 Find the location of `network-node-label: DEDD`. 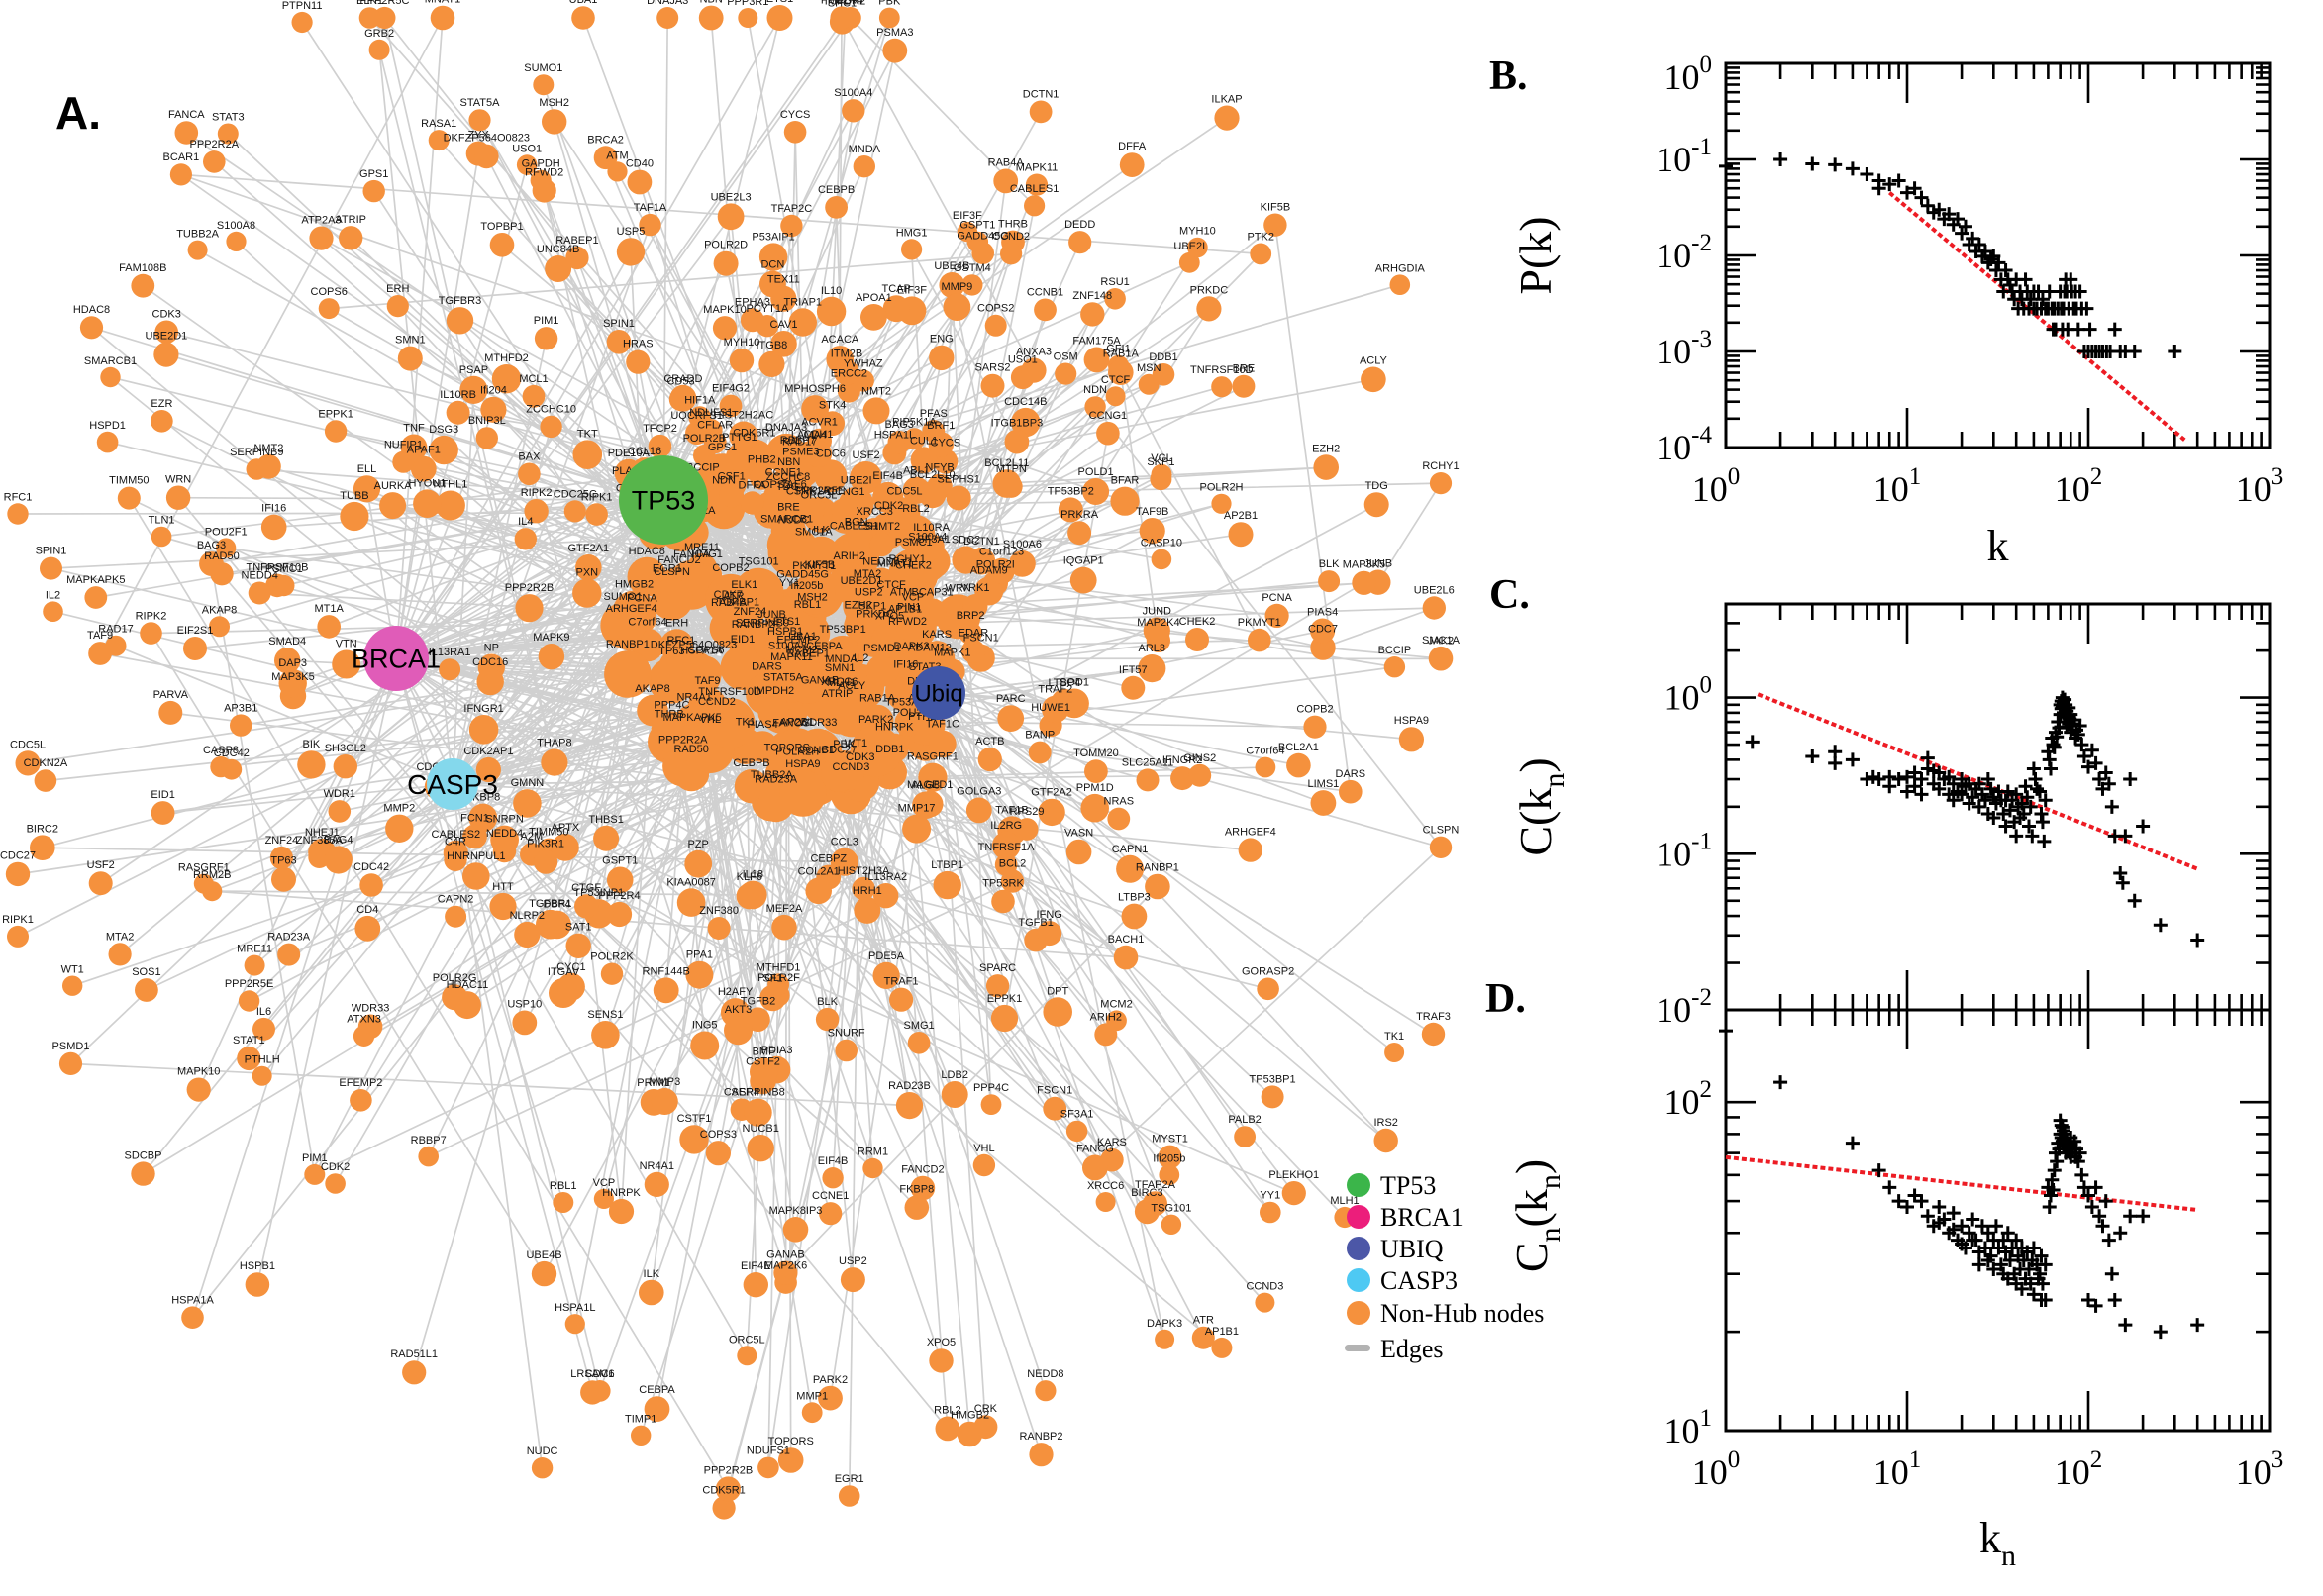

network-node-label: DEDD is located at coordinates (1079, 225).